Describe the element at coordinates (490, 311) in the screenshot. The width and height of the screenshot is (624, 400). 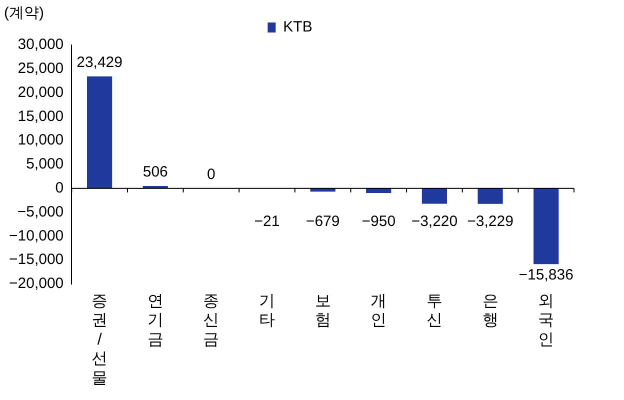
I see `x-tick-label: 은행` at that location.